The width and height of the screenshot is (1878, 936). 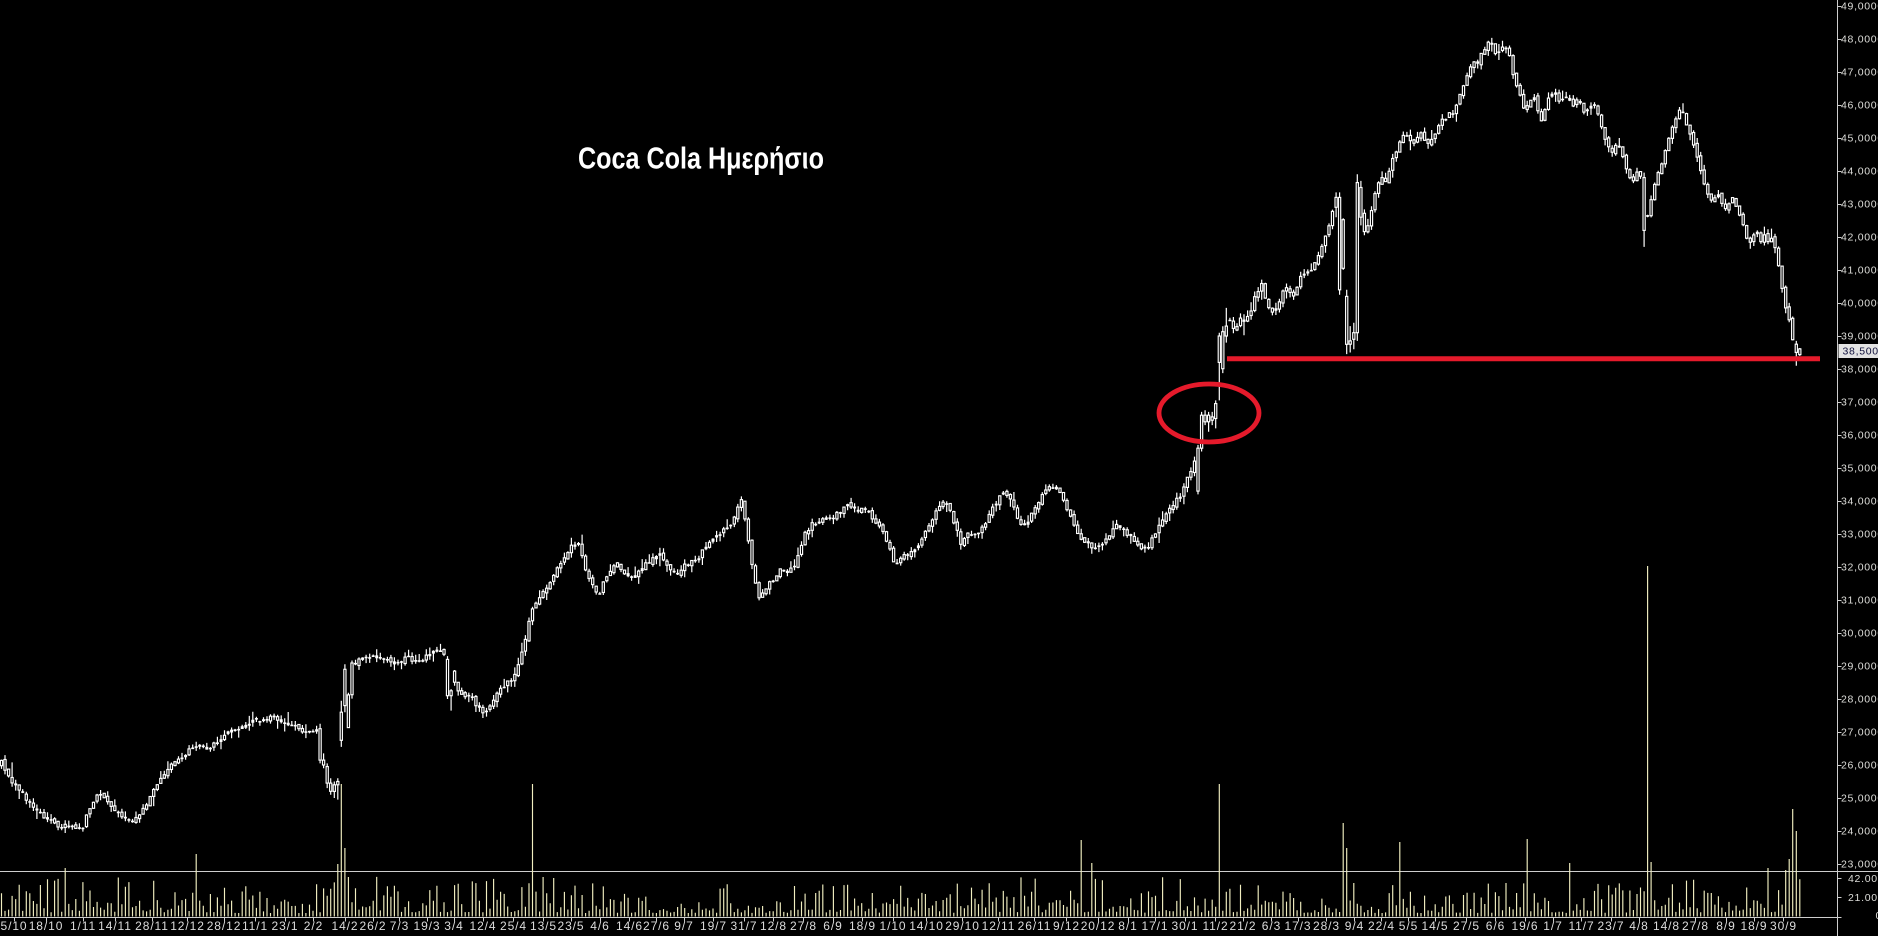 What do you see at coordinates (1859, 667) in the screenshot?
I see `svg-text: 29,0000` at bounding box center [1859, 667].